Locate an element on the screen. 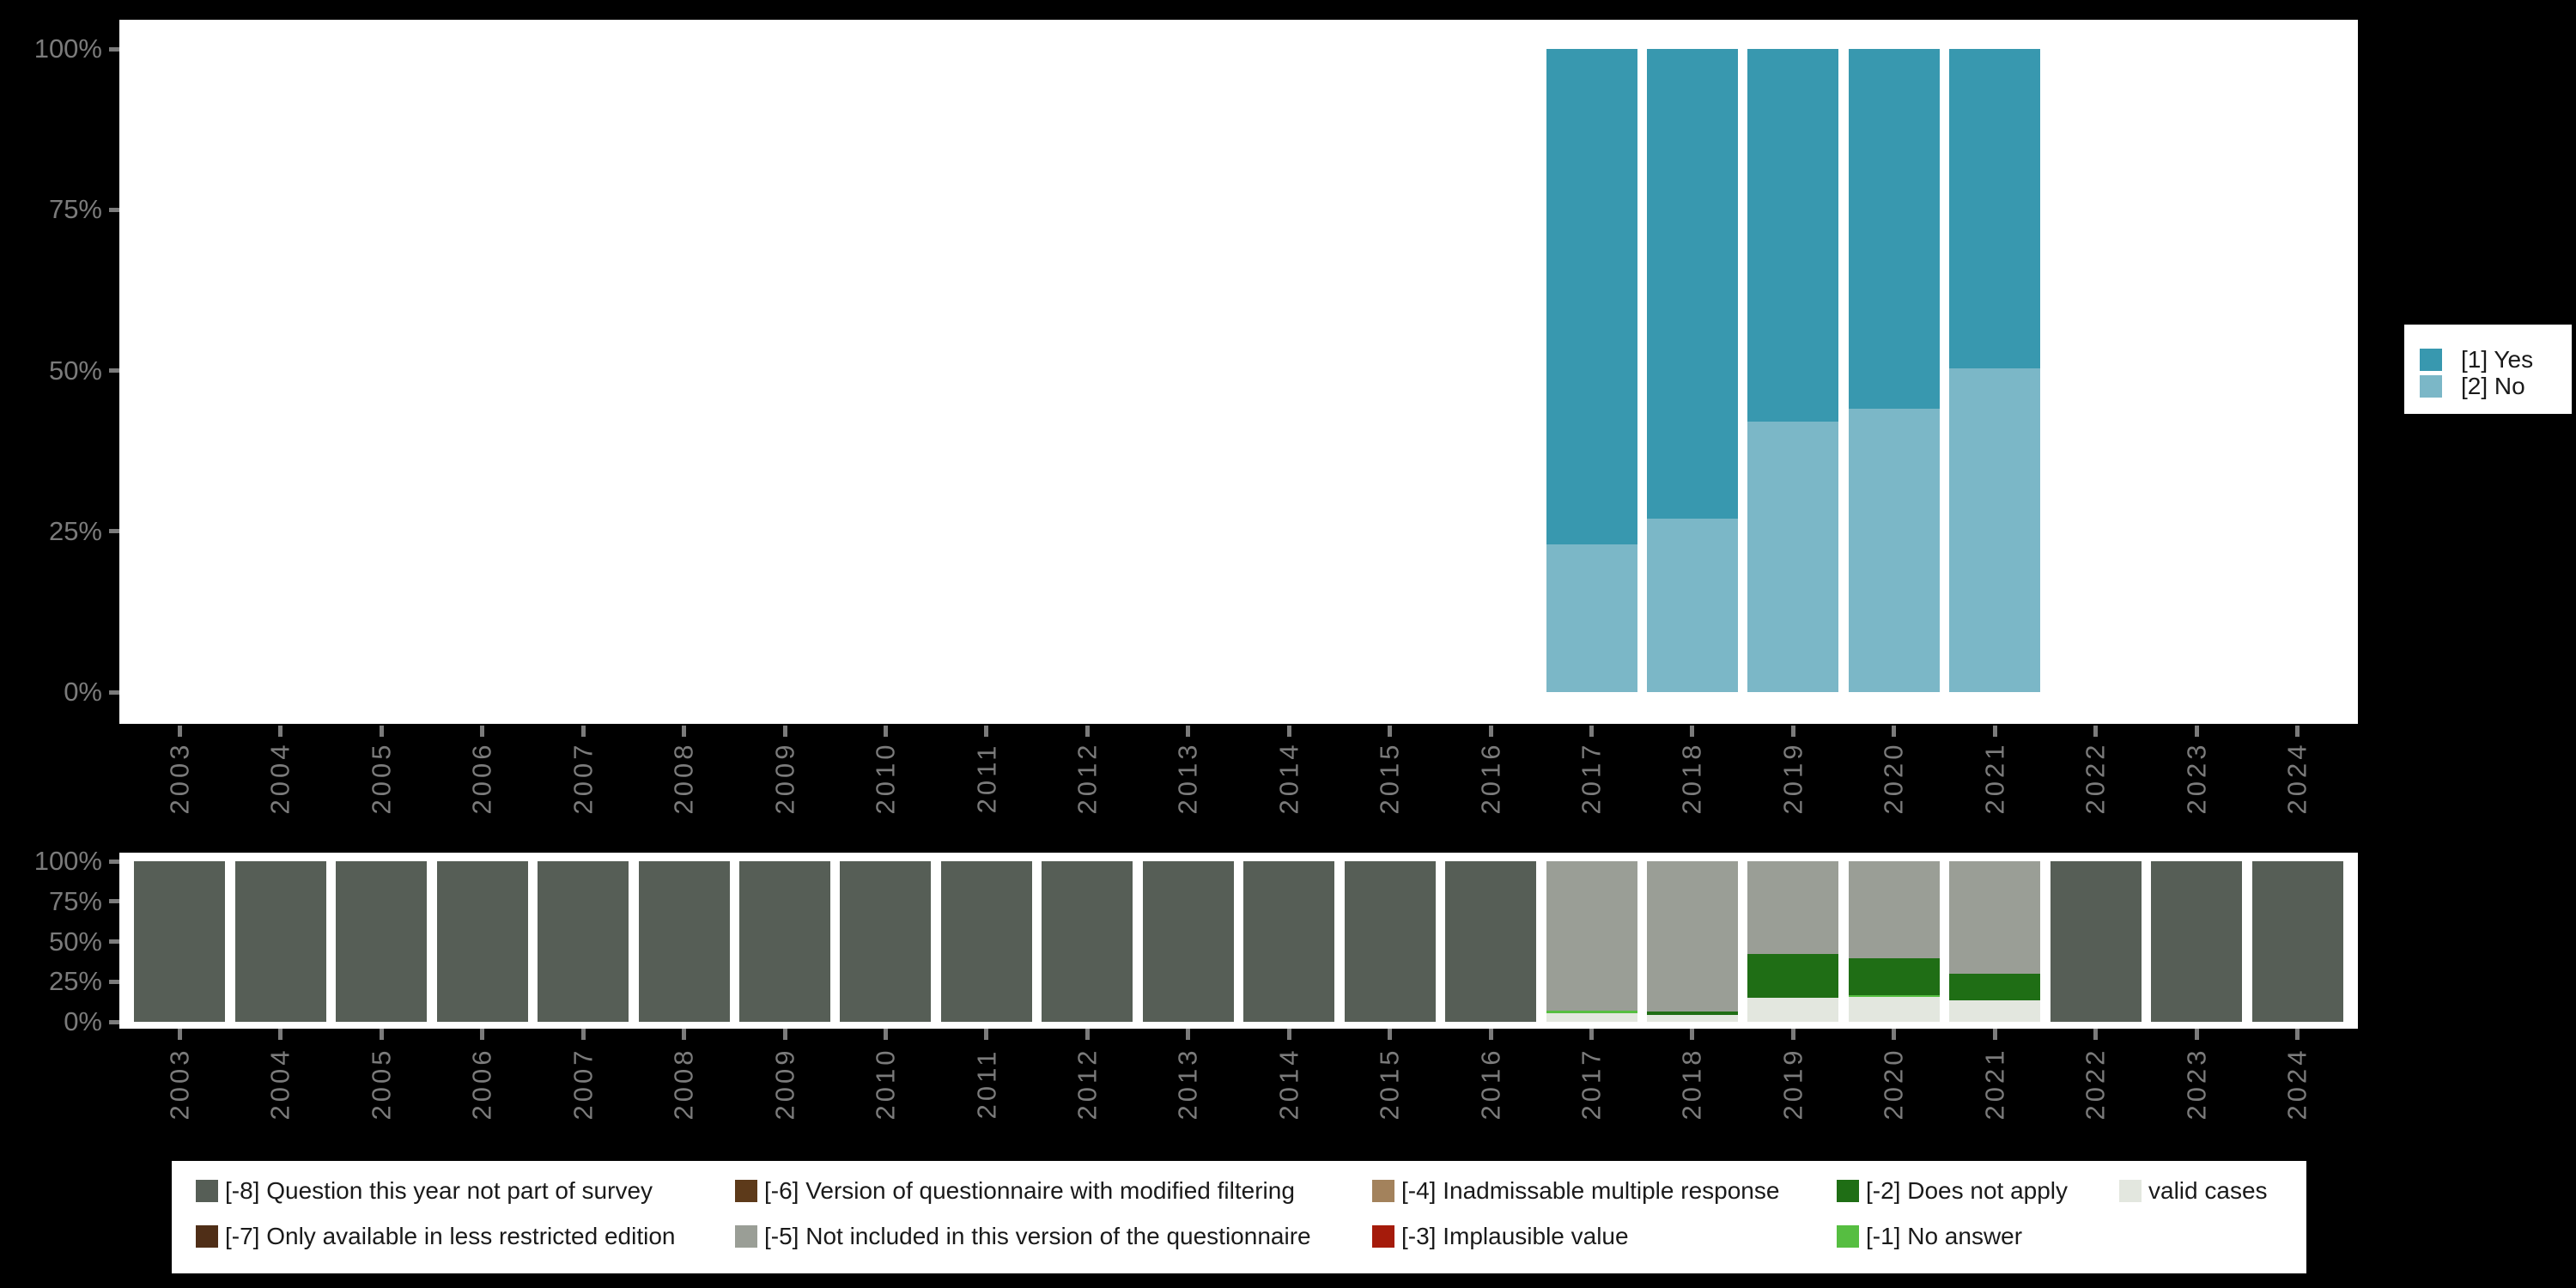 The image size is (2576, 1288). x-axis-year-text: 2007 is located at coordinates (583, 1084).